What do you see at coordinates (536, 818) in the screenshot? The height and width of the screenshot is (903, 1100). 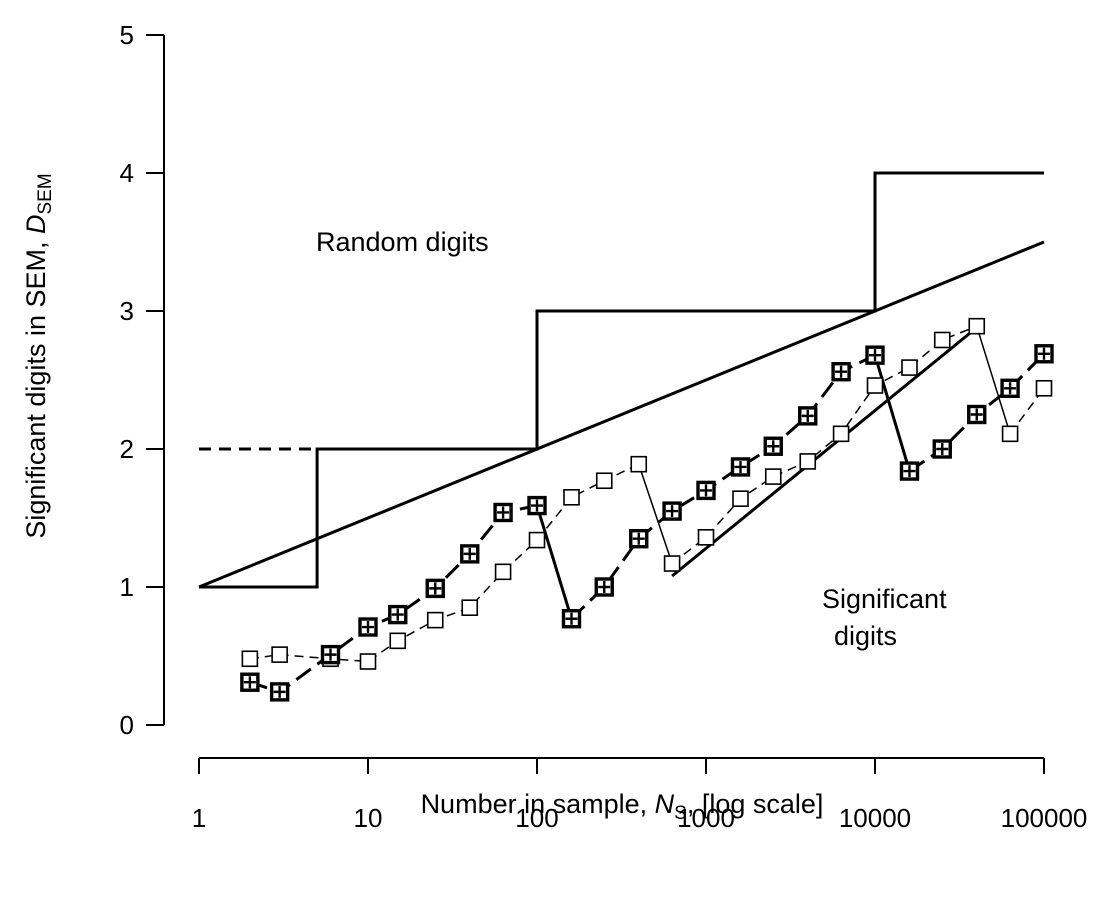 I see `x-tick-label-100: 100` at bounding box center [536, 818].